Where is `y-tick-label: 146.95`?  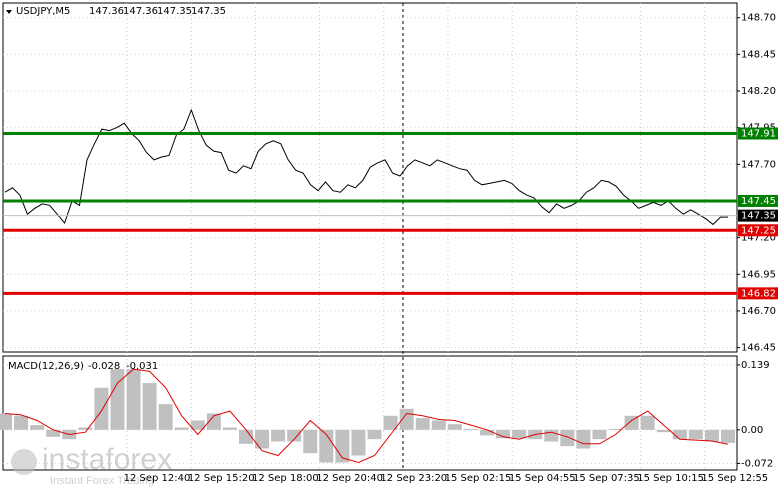 y-tick-label: 146.95 is located at coordinates (758, 274).